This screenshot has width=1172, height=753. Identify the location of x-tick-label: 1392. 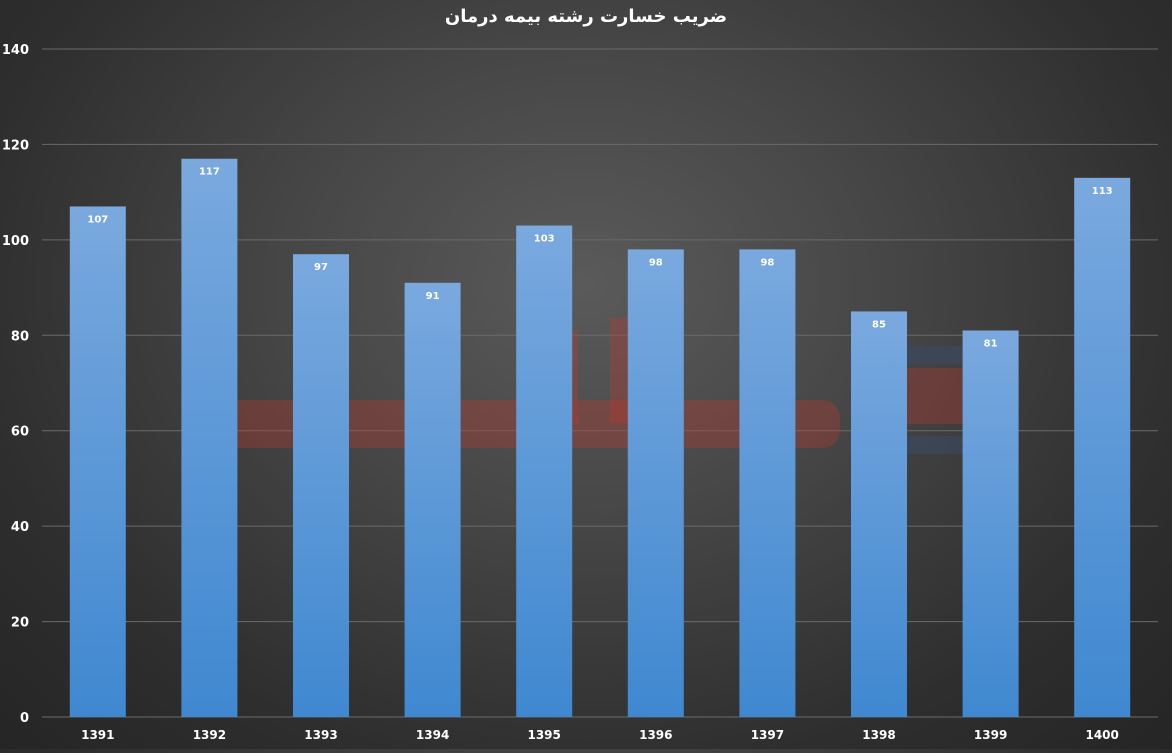
(209, 735).